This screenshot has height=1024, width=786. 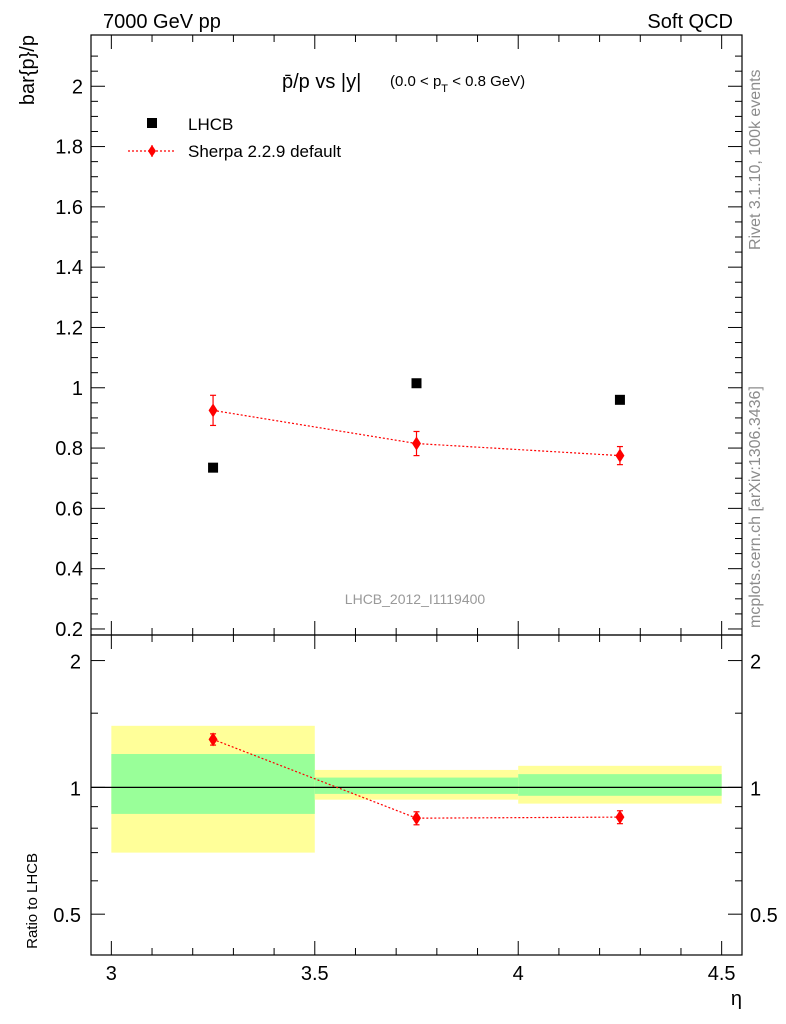 I want to click on main-y-tick-label: 0.6, so click(x=69, y=509).